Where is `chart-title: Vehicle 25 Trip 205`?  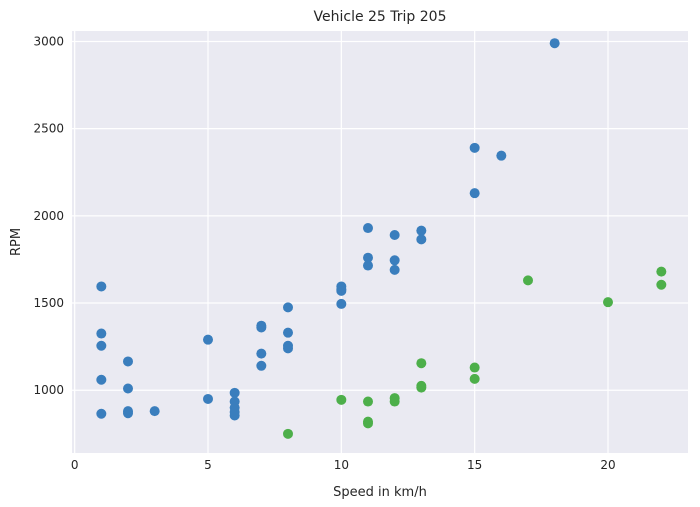
chart-title: Vehicle 25 Trip 205 is located at coordinates (380, 17).